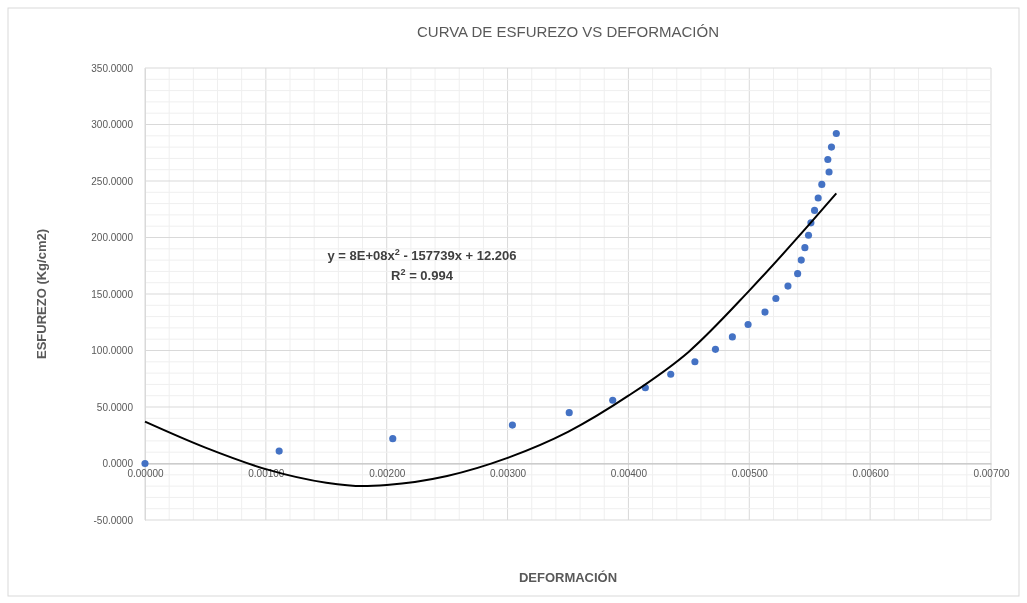  I want to click on x-tick-label: 0.00400, so click(629, 473).